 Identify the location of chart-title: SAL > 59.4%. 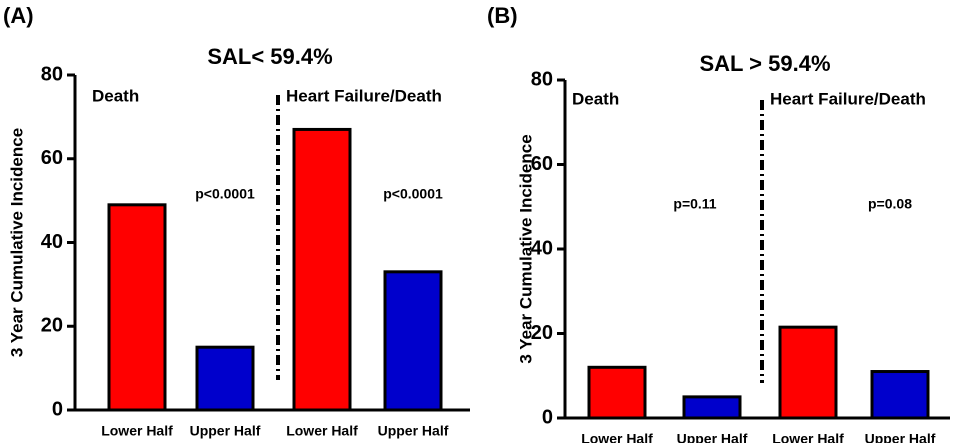
(764, 63).